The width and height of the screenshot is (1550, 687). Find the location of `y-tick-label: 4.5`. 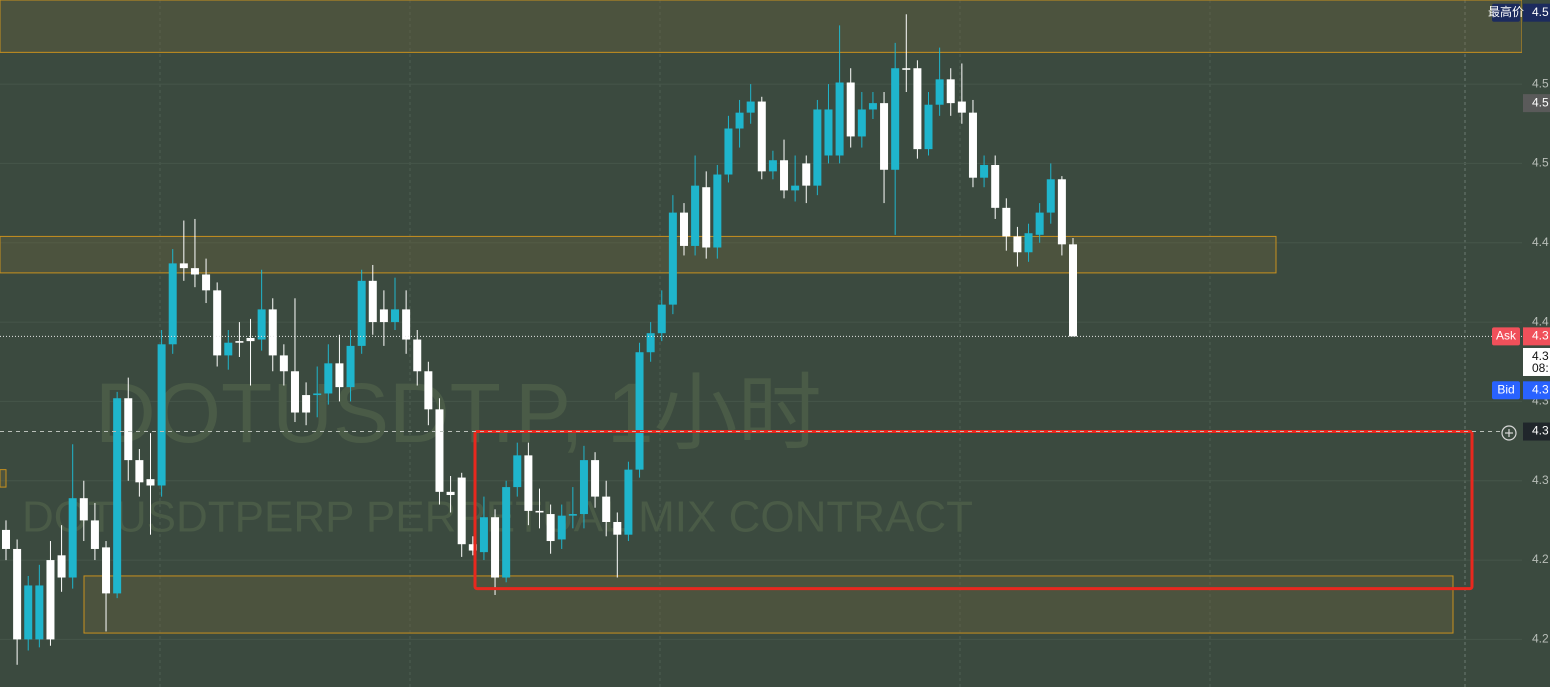

y-tick-label: 4.5 is located at coordinates (1540, 163).